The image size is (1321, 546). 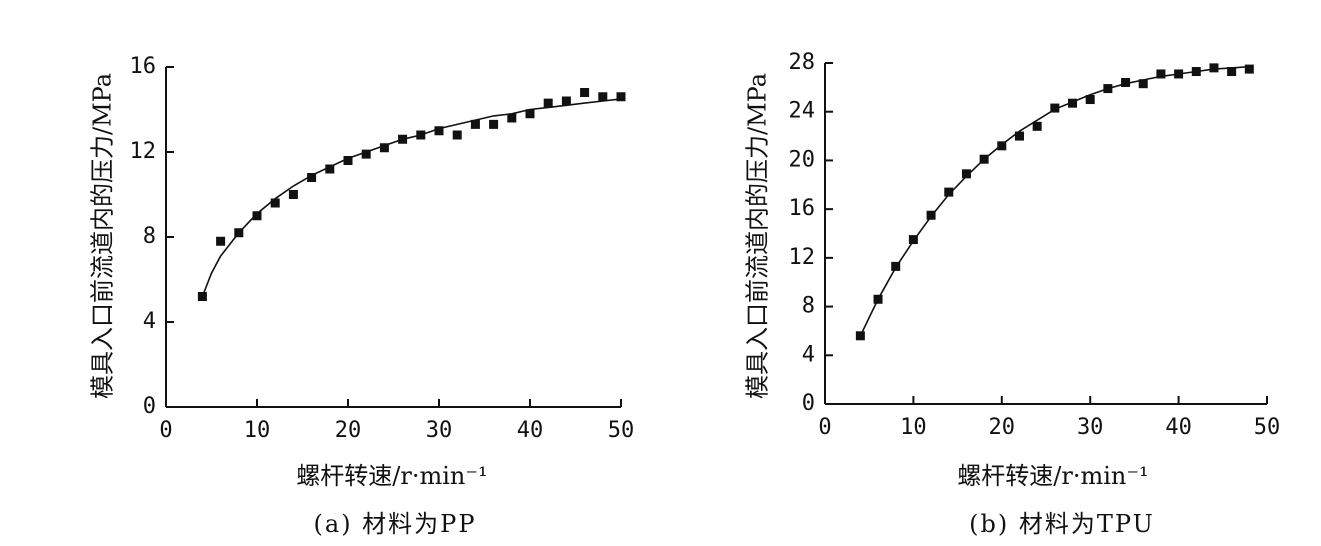 I want to click on chart-b-xtick-label: 40, so click(x=1178, y=427).